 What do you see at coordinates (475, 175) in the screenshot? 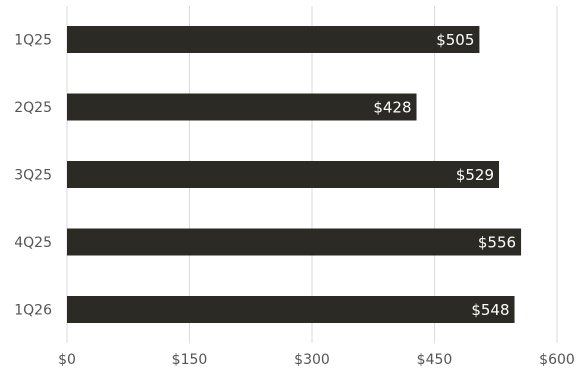
I see `bar-value-label: $529` at bounding box center [475, 175].